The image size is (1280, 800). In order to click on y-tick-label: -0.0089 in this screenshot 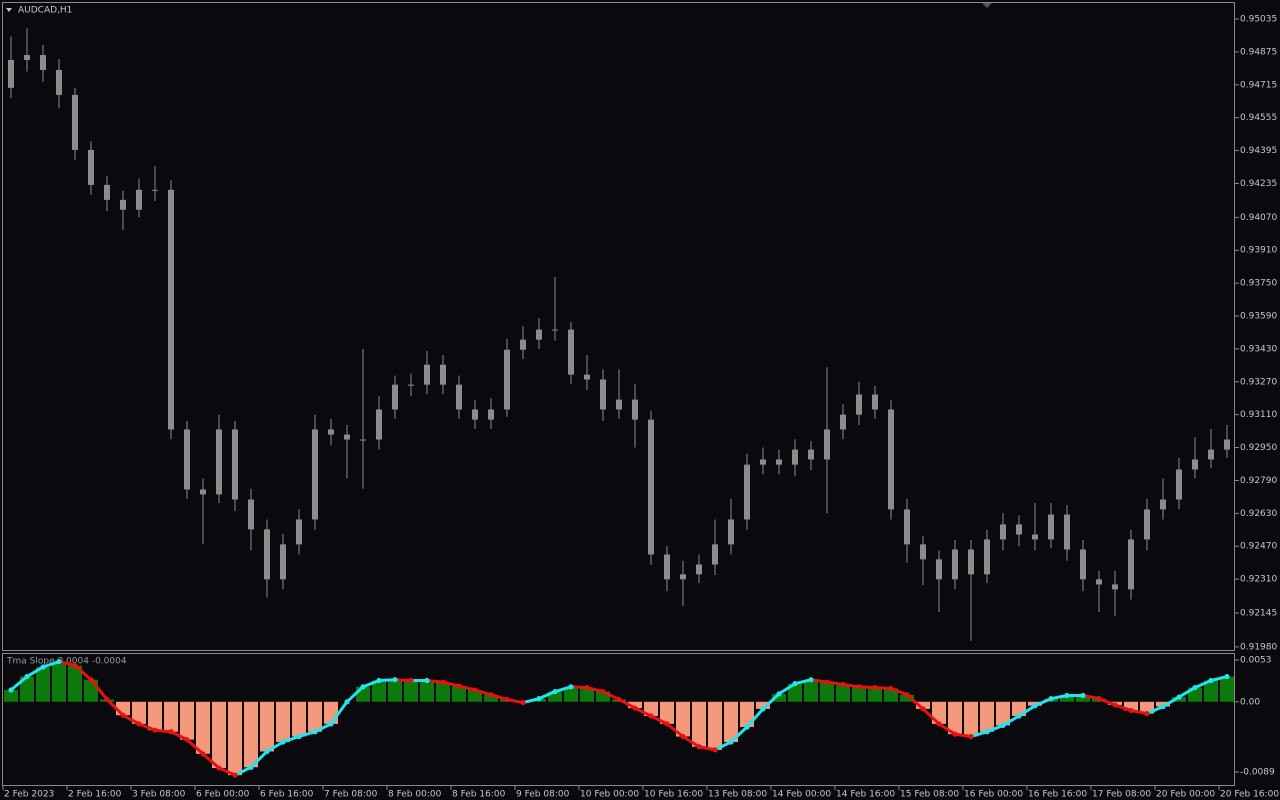, I will do `click(1257, 772)`.